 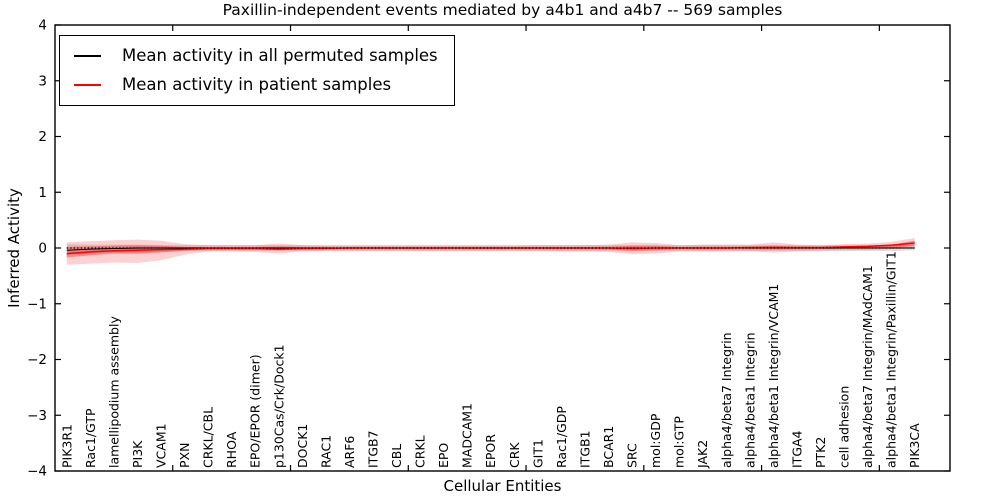 What do you see at coordinates (773, 376) in the screenshot?
I see `x-tick-label: alpha4/beta1 Integrin/VCAM1` at bounding box center [773, 376].